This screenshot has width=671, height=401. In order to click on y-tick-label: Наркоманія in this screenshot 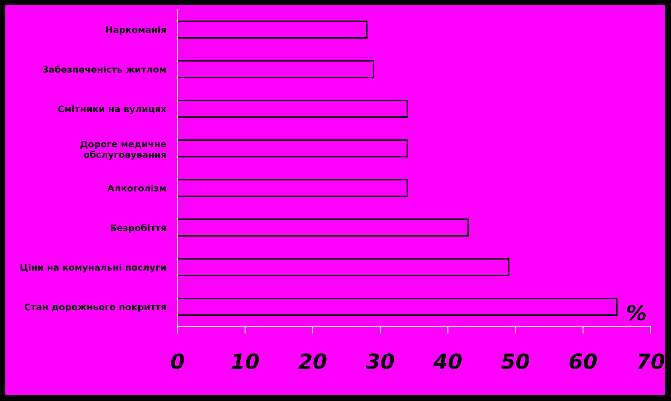, I will do `click(136, 31)`.